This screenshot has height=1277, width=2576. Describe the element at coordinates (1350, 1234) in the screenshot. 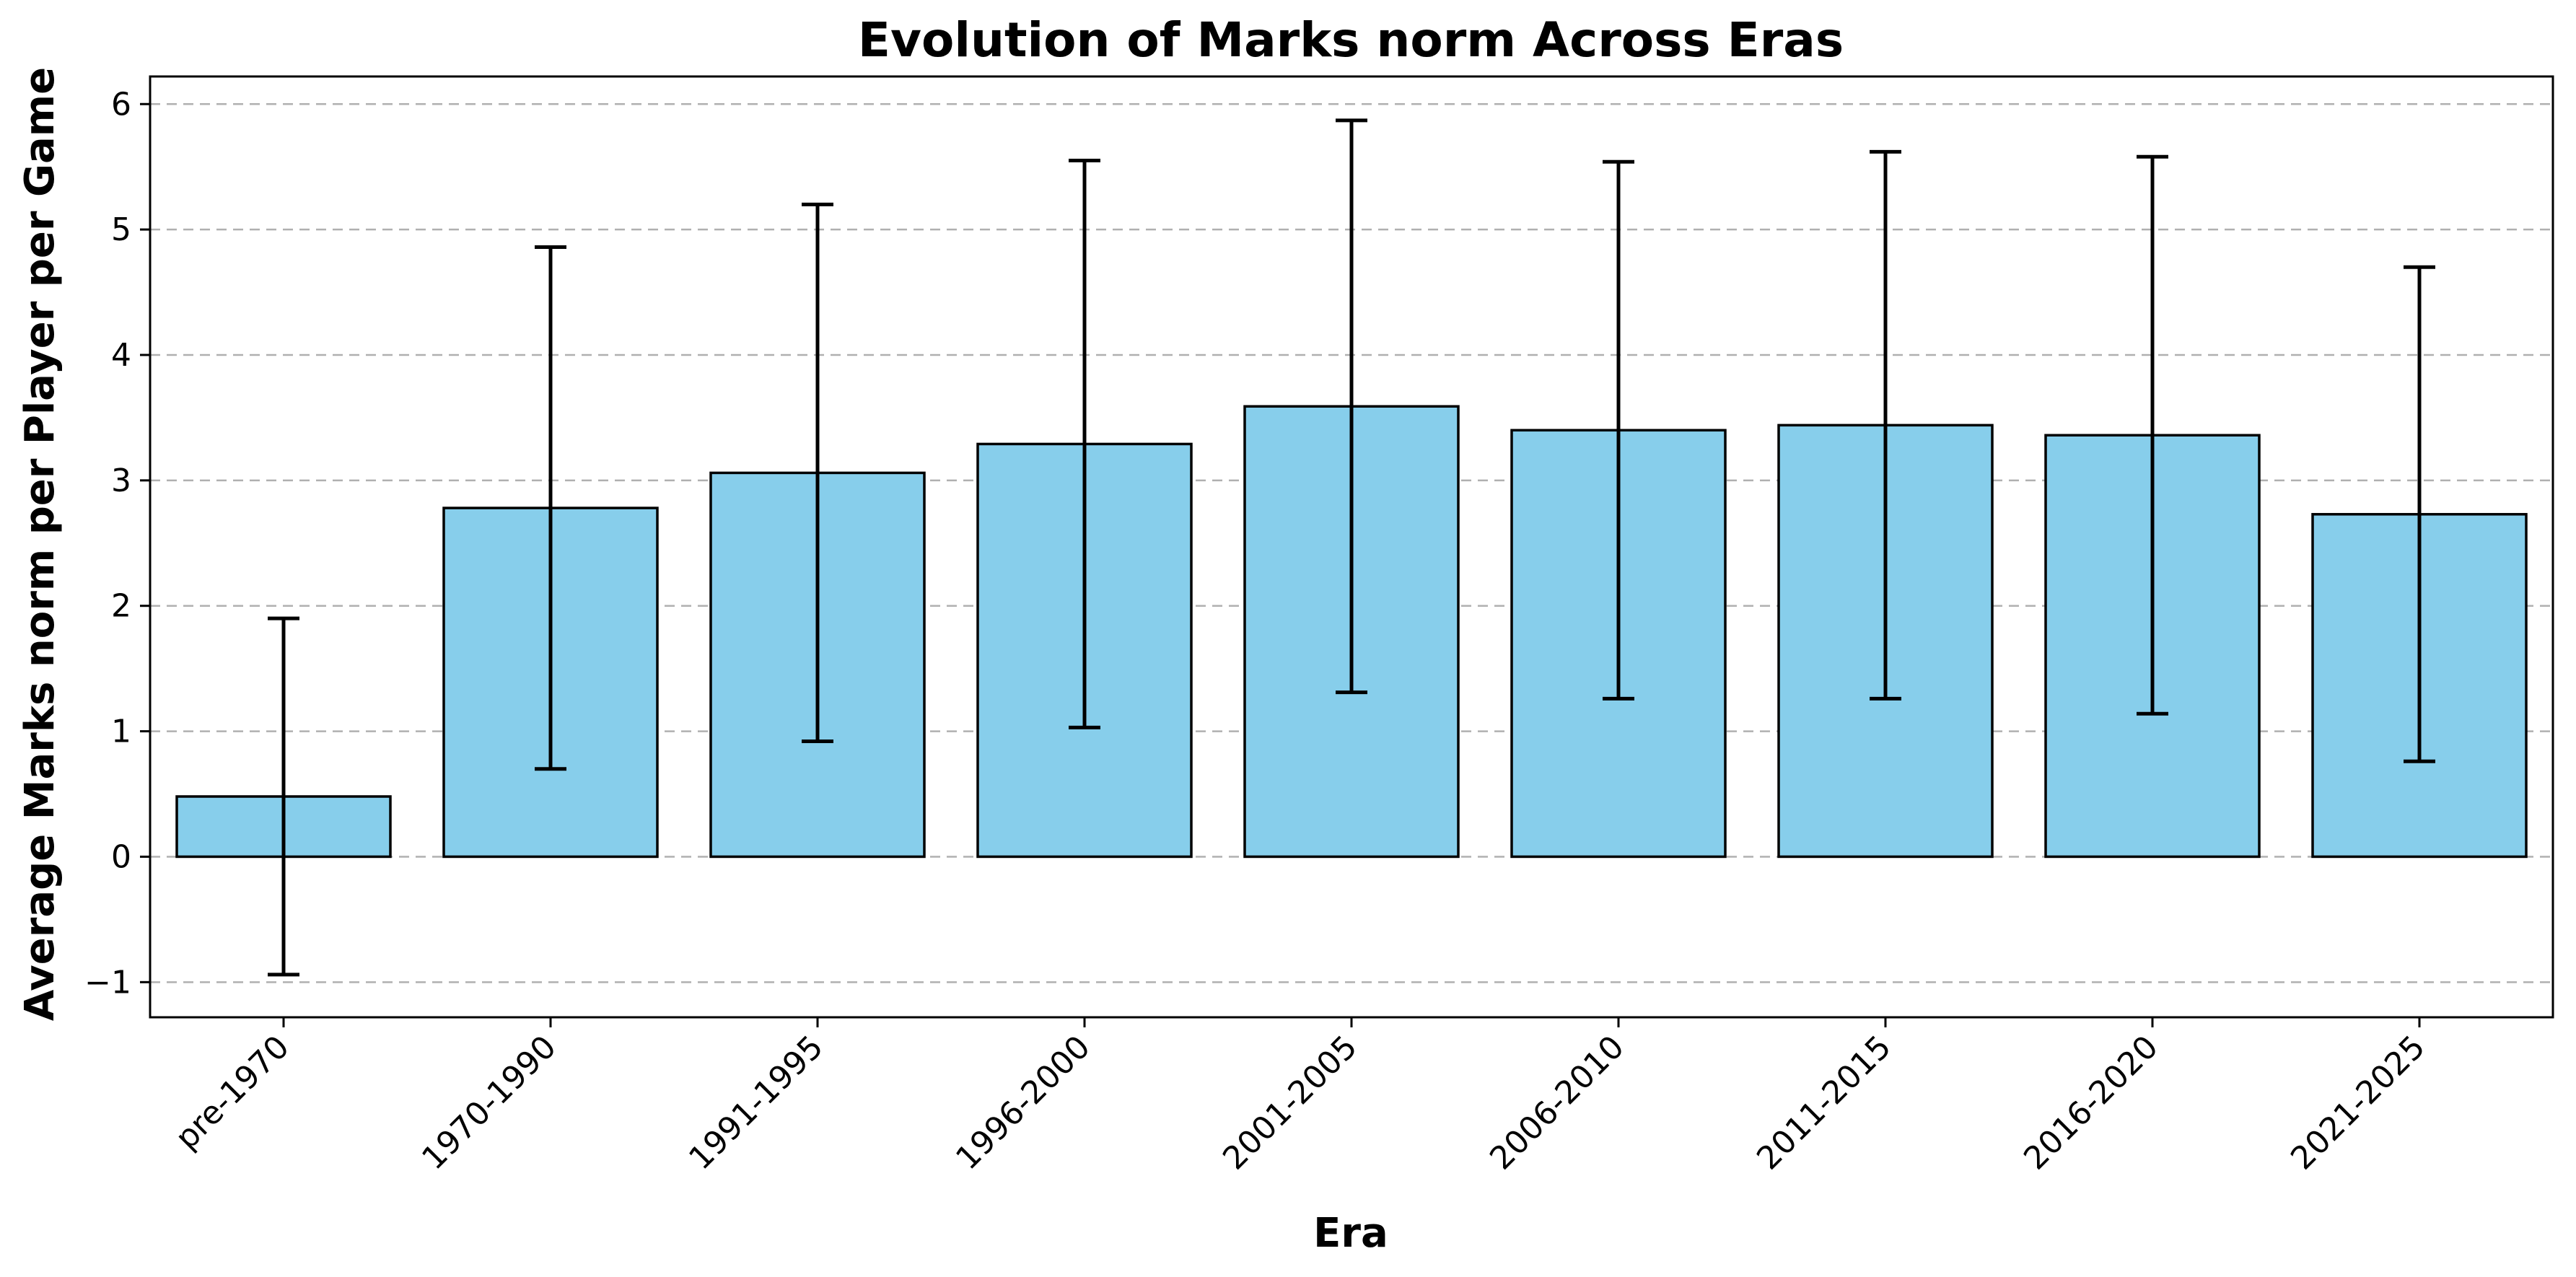

I see `x-axis-label: Era` at that location.